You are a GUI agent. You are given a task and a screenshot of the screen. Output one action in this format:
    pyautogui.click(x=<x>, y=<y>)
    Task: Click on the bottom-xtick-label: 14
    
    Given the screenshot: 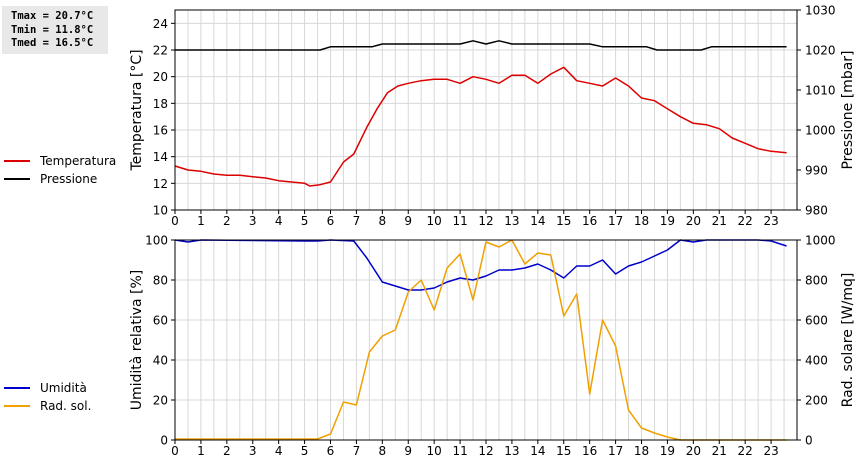 What is the action you would take?
    pyautogui.click(x=537, y=451)
    